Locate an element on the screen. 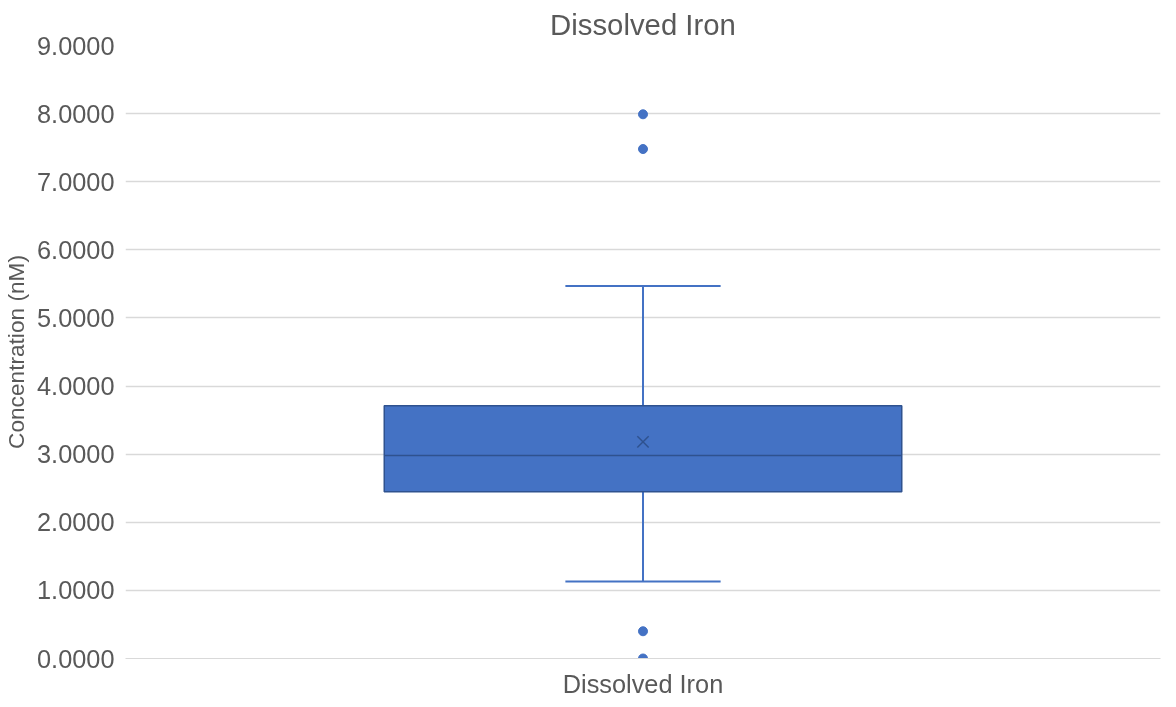 This screenshot has width=1176, height=707. y-tick-label: 6.0000 is located at coordinates (76, 249).